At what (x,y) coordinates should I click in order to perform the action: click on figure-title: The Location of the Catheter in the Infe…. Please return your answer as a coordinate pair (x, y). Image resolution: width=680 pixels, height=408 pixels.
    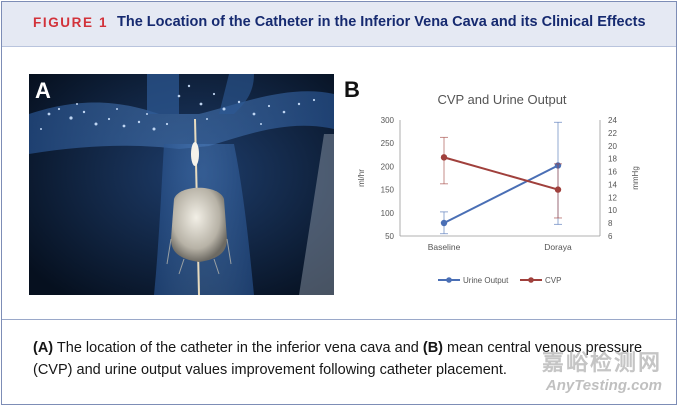
    Looking at the image, I should click on (381, 22).